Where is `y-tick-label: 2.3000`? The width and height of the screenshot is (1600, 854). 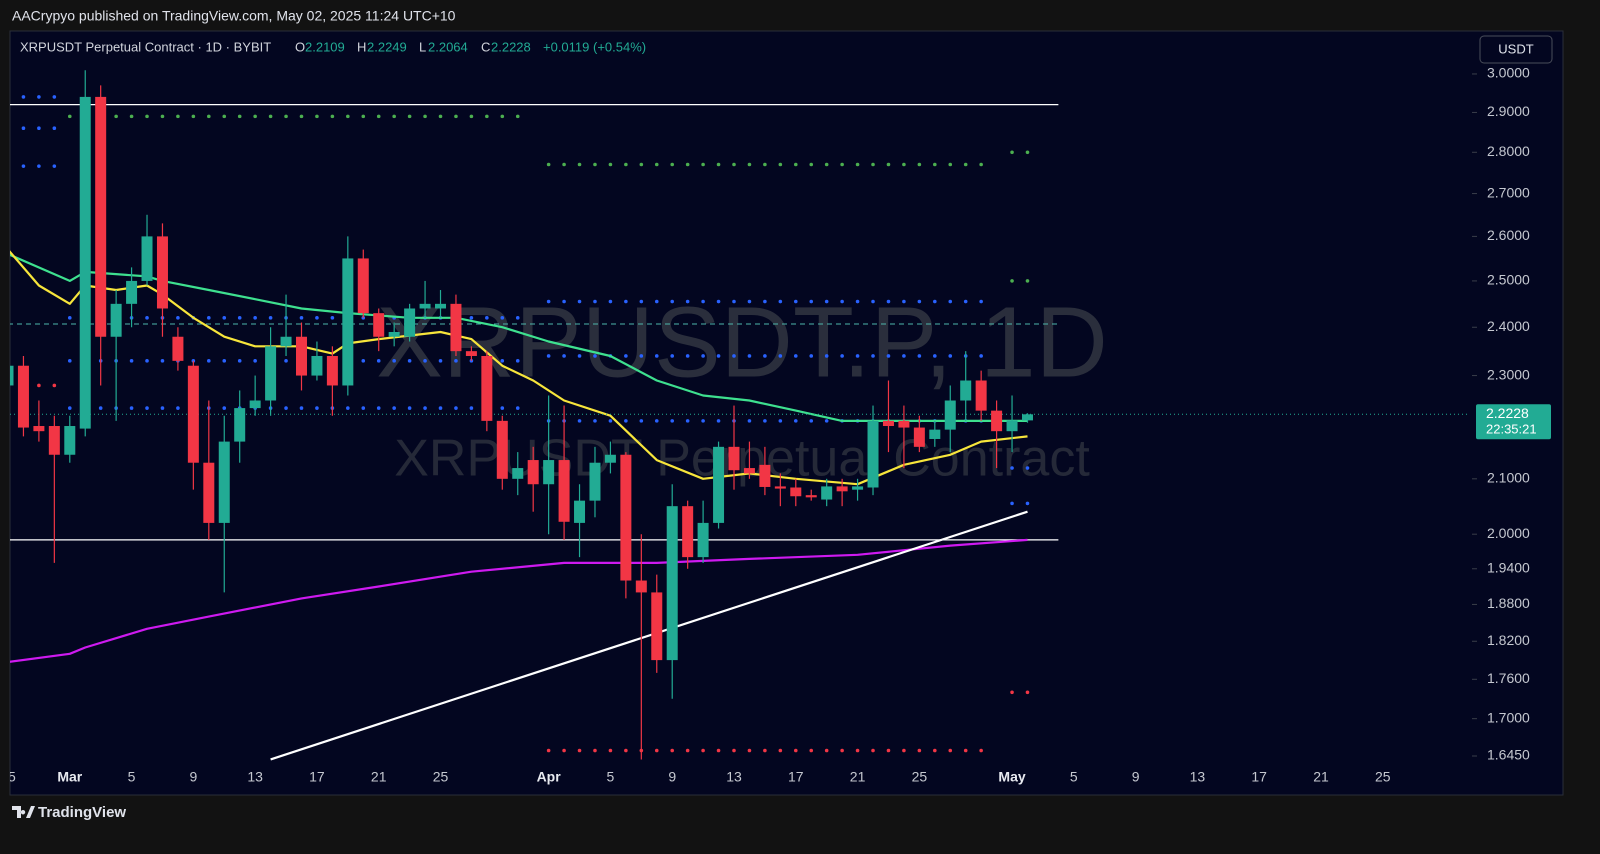 y-tick-label: 2.3000 is located at coordinates (1508, 374).